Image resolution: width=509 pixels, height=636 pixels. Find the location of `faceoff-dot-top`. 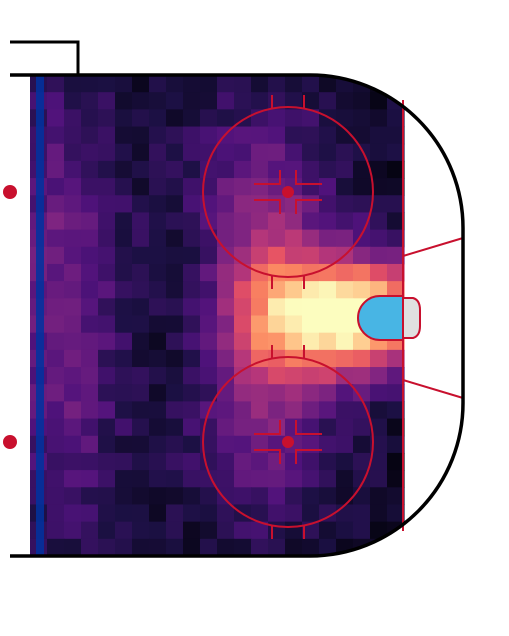

faceoff-dot-top is located at coordinates (288, 192).